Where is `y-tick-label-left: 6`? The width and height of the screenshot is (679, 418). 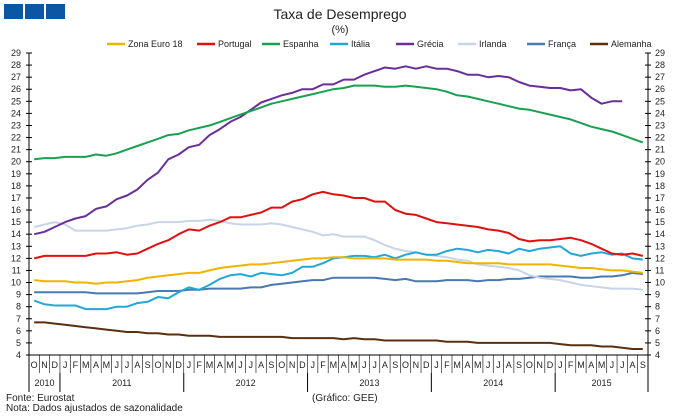 y-tick-label-left: 6 is located at coordinates (18, 331).